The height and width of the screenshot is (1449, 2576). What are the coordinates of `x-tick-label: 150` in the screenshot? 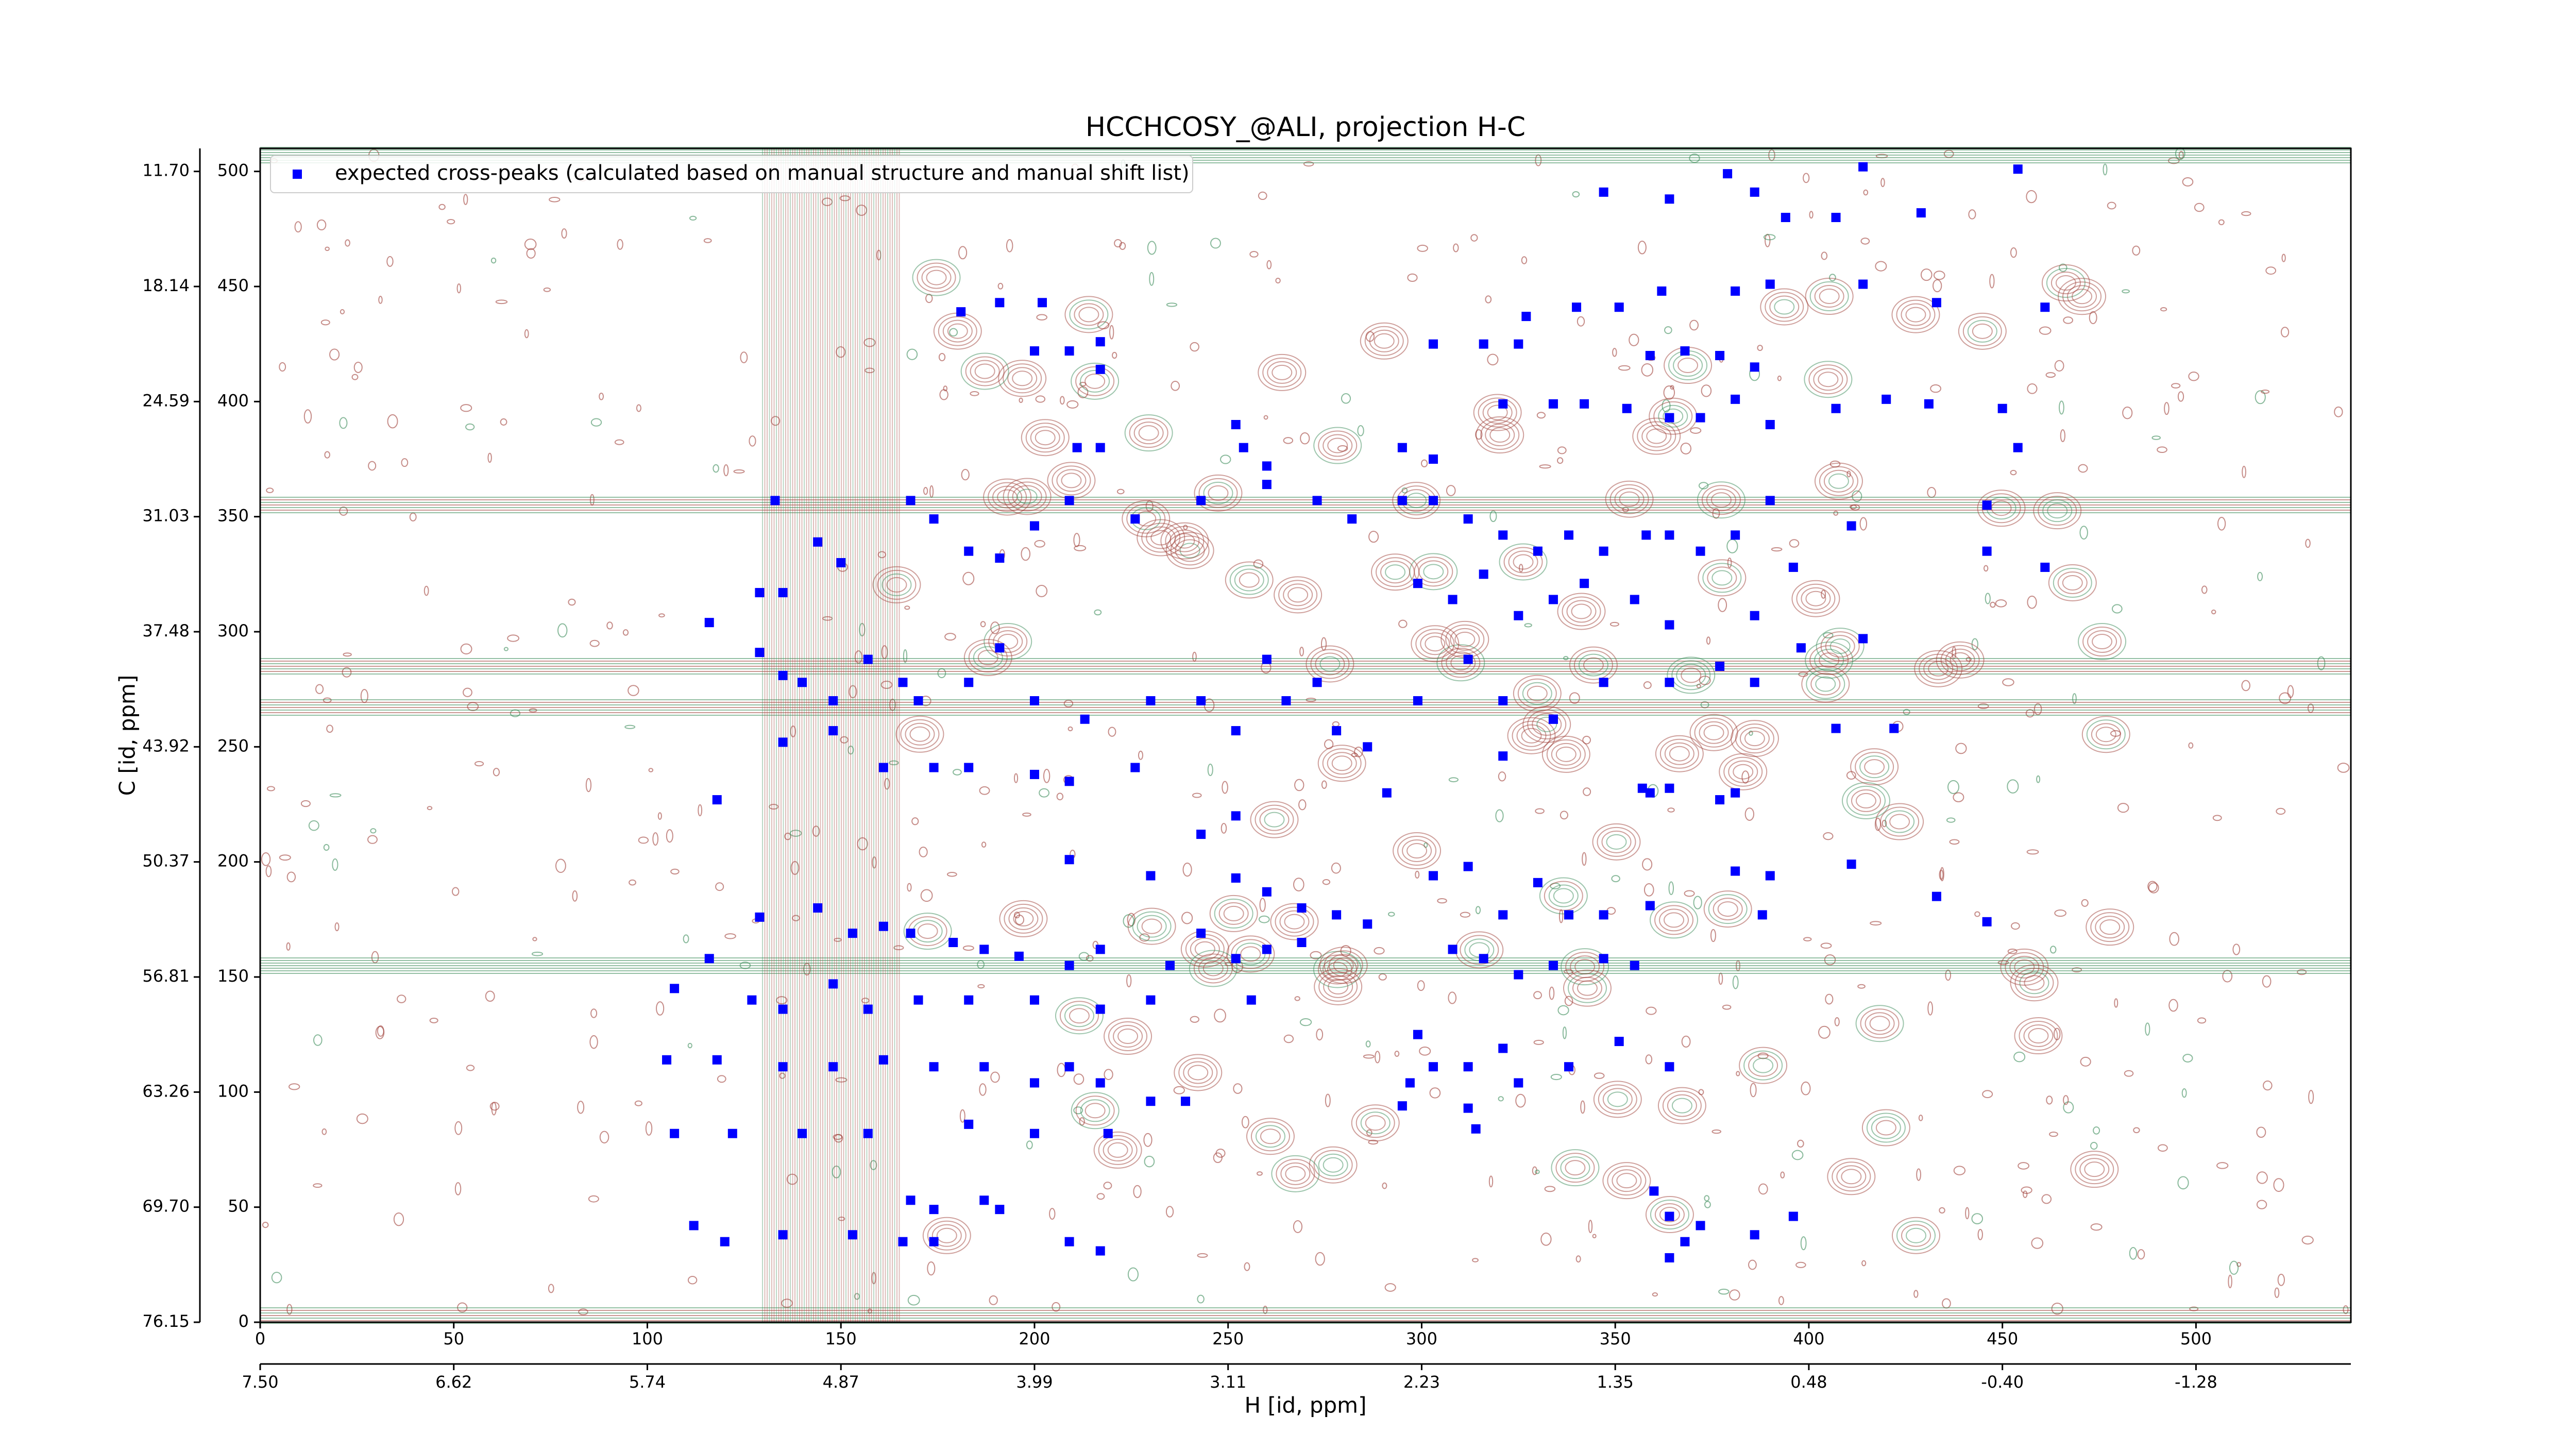 It's located at (841, 1339).